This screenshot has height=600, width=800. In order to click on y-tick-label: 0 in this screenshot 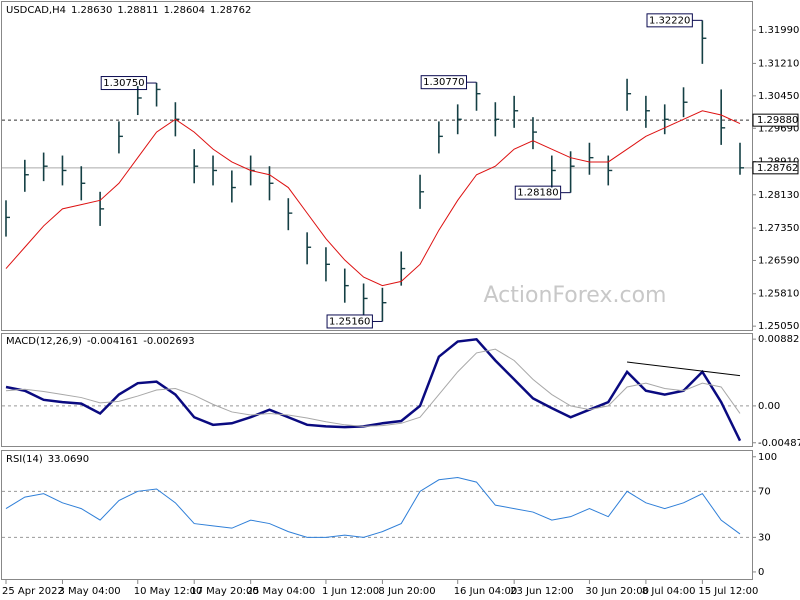, I will do `click(761, 572)`.